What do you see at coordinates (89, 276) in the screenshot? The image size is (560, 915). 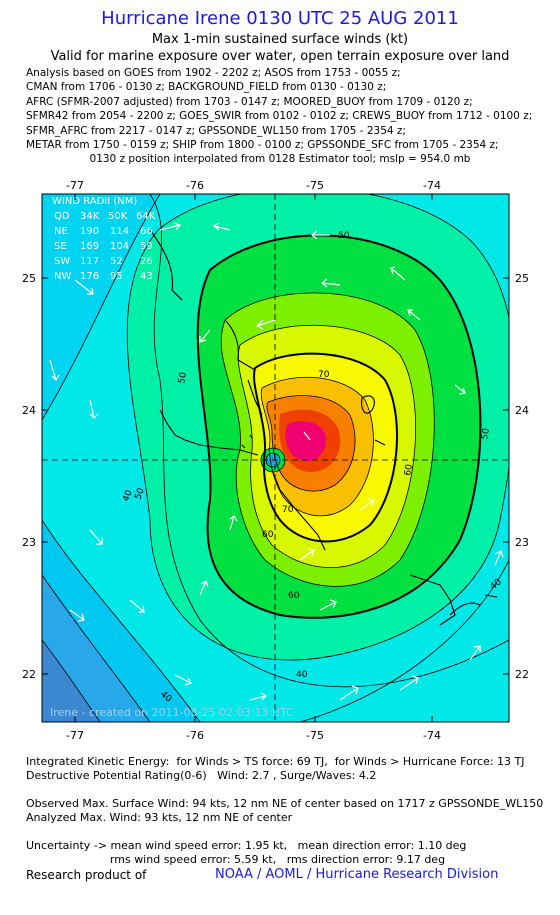 I see `legend-nw-34: 176` at bounding box center [89, 276].